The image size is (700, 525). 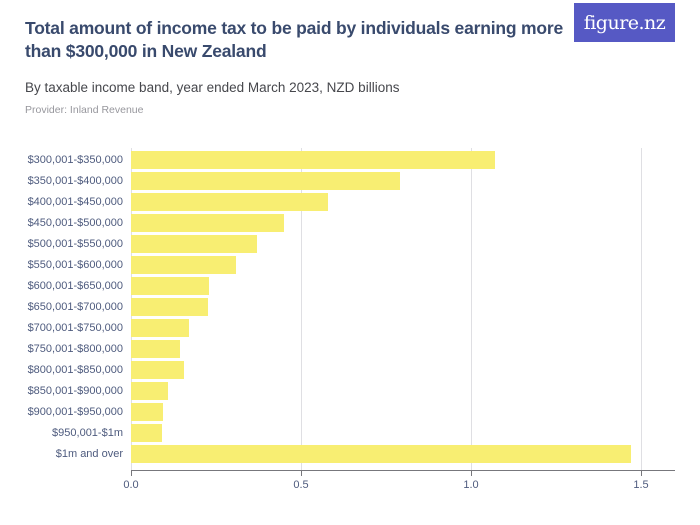 I want to click on category-label: $550,001-$600,000, so click(x=75, y=265).